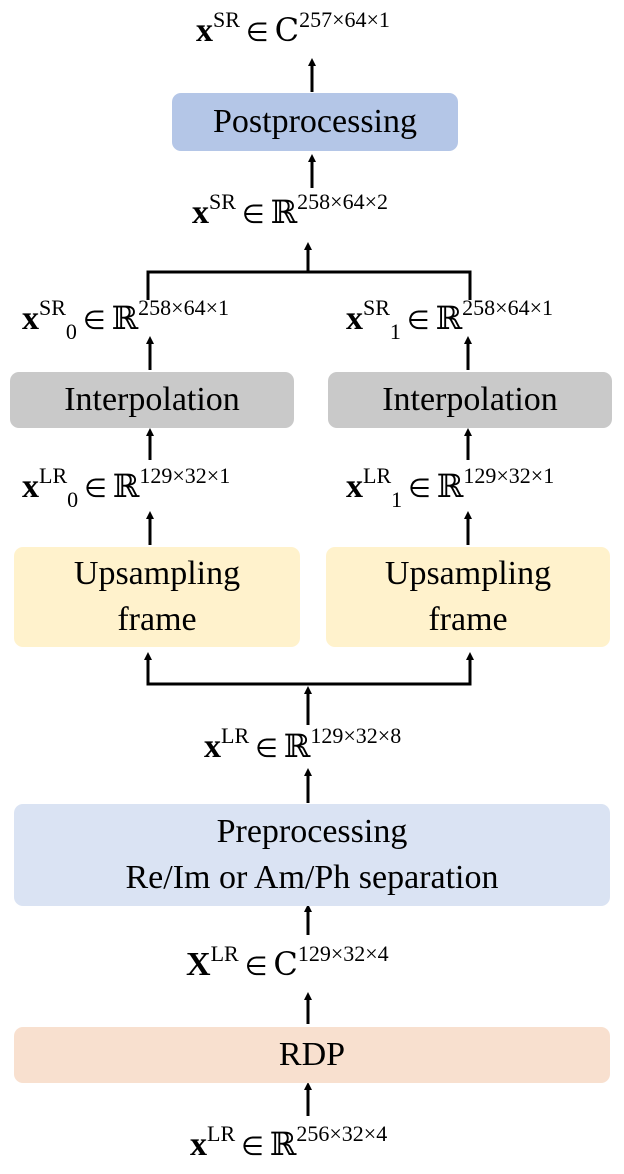 This screenshot has width=624, height=1174. I want to click on interpolation-box-right: Interpolation, so click(470, 400).